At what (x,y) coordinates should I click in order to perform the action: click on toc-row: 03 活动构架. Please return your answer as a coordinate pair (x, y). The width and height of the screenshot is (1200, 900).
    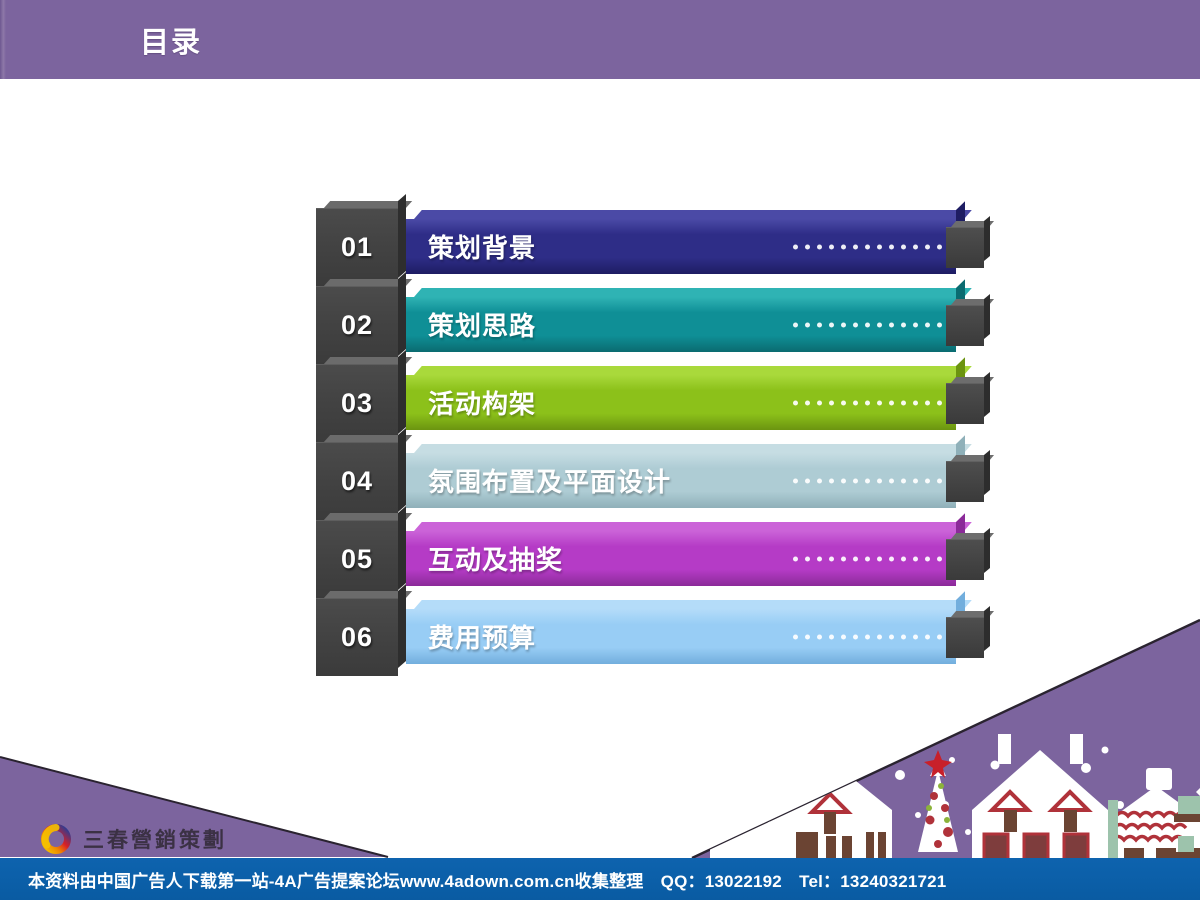
    Looking at the image, I should click on (656, 396).